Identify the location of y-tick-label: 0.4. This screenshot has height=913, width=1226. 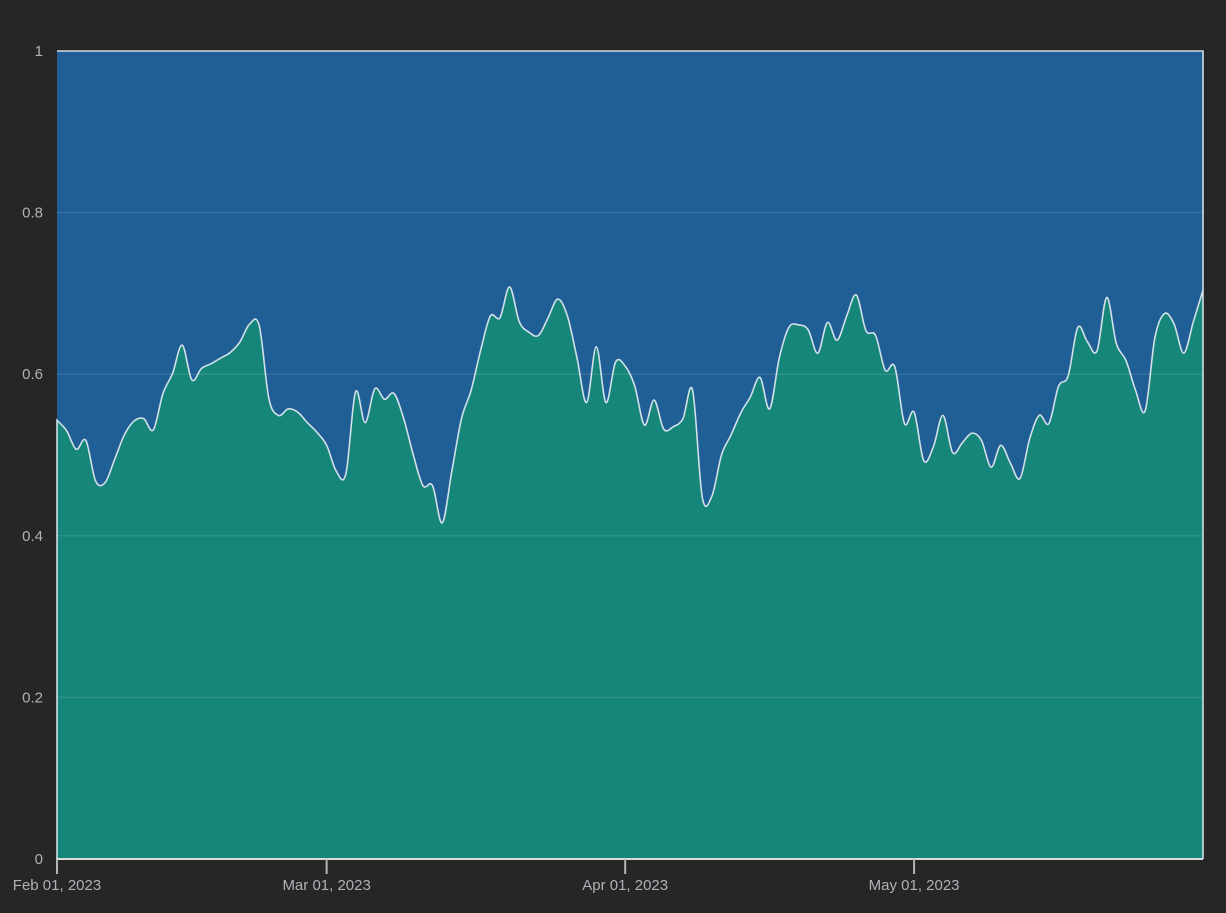
(32, 536).